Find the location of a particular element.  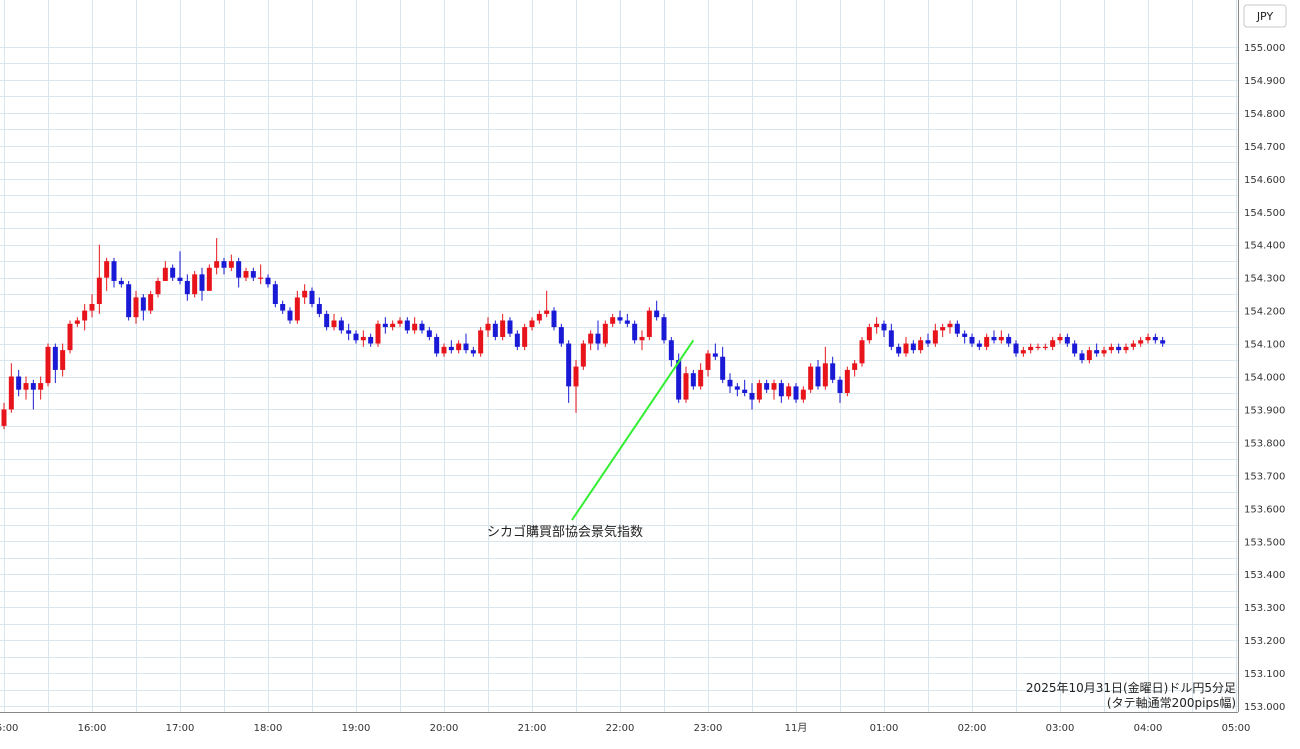

y-tick-label: 155.000 is located at coordinates (1264, 48).